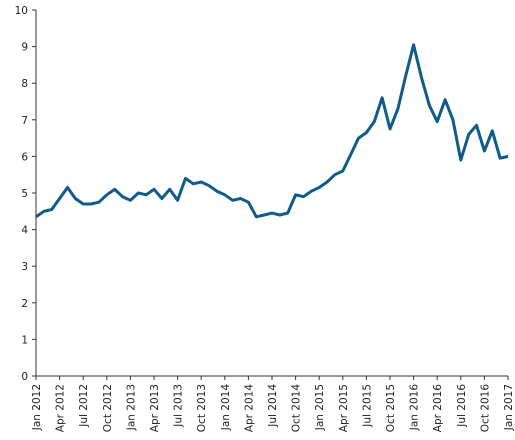  What do you see at coordinates (297, 408) in the screenshot?
I see `x-tick-label: Oct 2014` at bounding box center [297, 408].